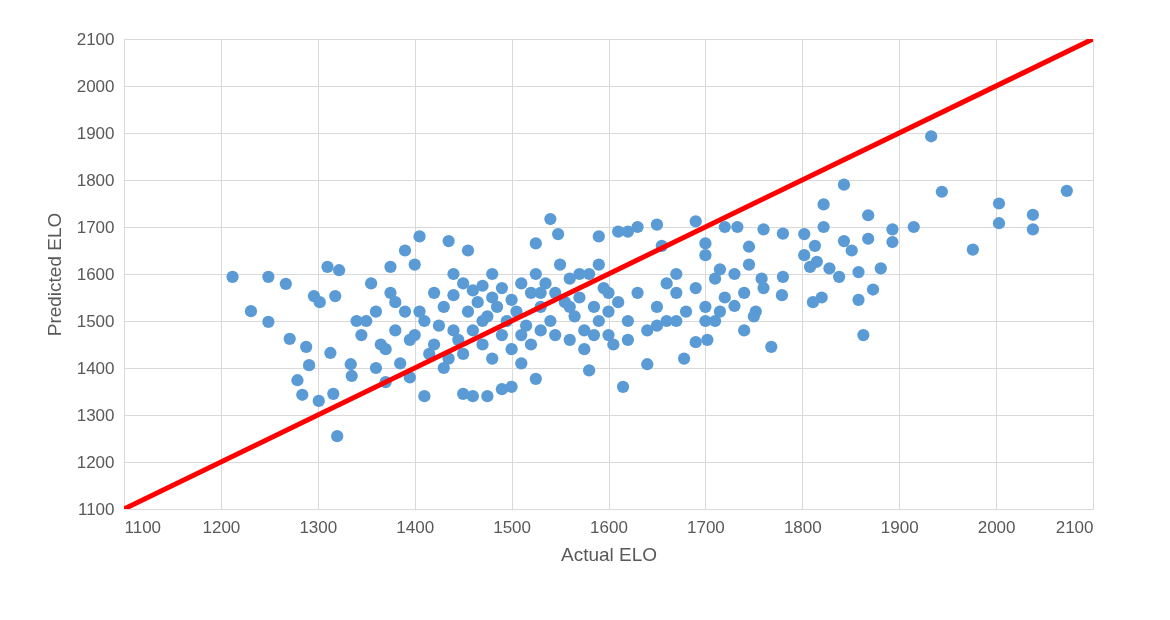 The image size is (1170, 620). What do you see at coordinates (95, 39) in the screenshot?
I see `y-tick-label: 2100` at bounding box center [95, 39].